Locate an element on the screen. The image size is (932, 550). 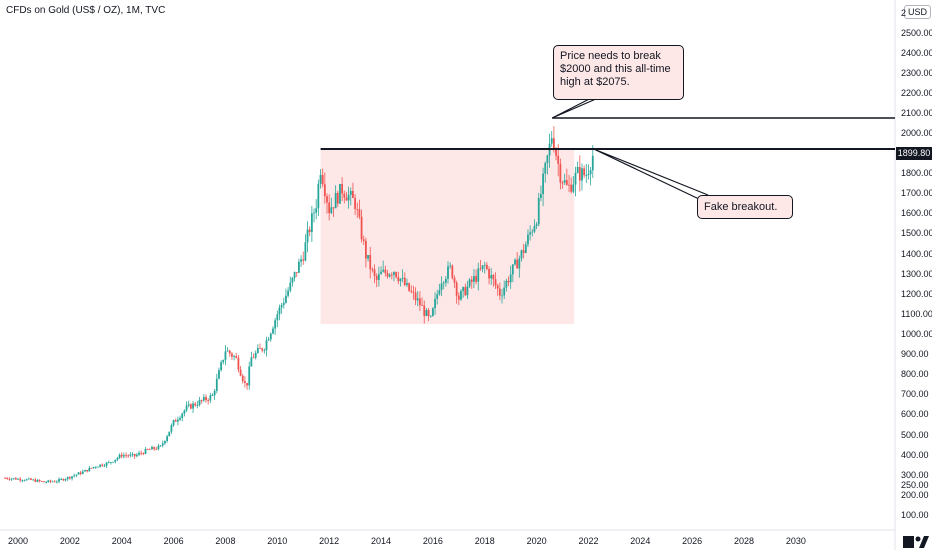
y-tick-label: 1700.00 is located at coordinates (916, 193).